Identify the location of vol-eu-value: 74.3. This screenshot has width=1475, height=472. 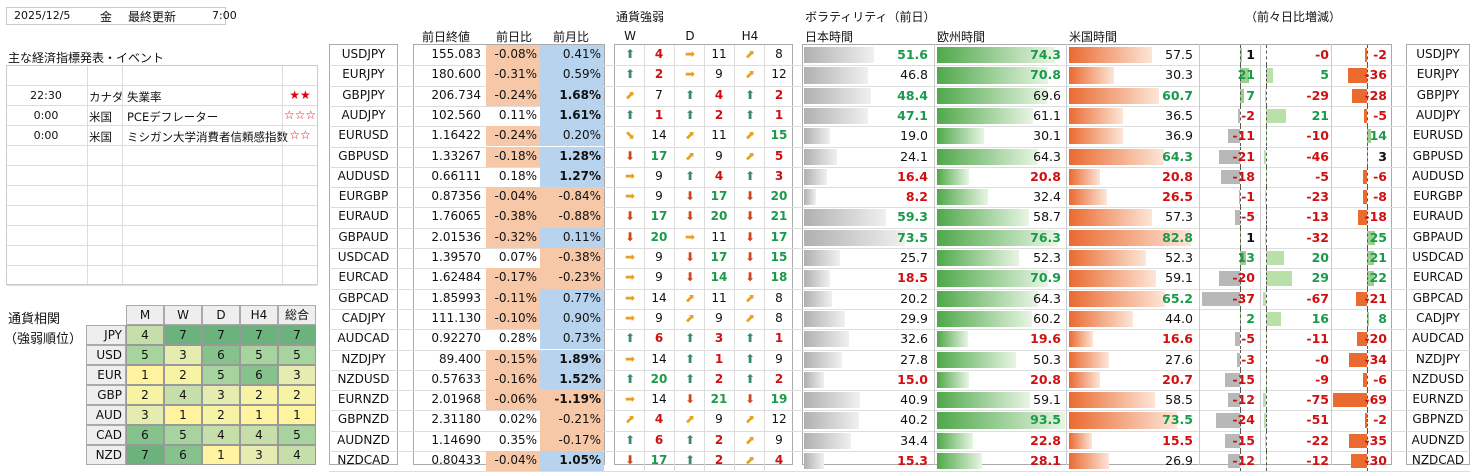
(1001, 54).